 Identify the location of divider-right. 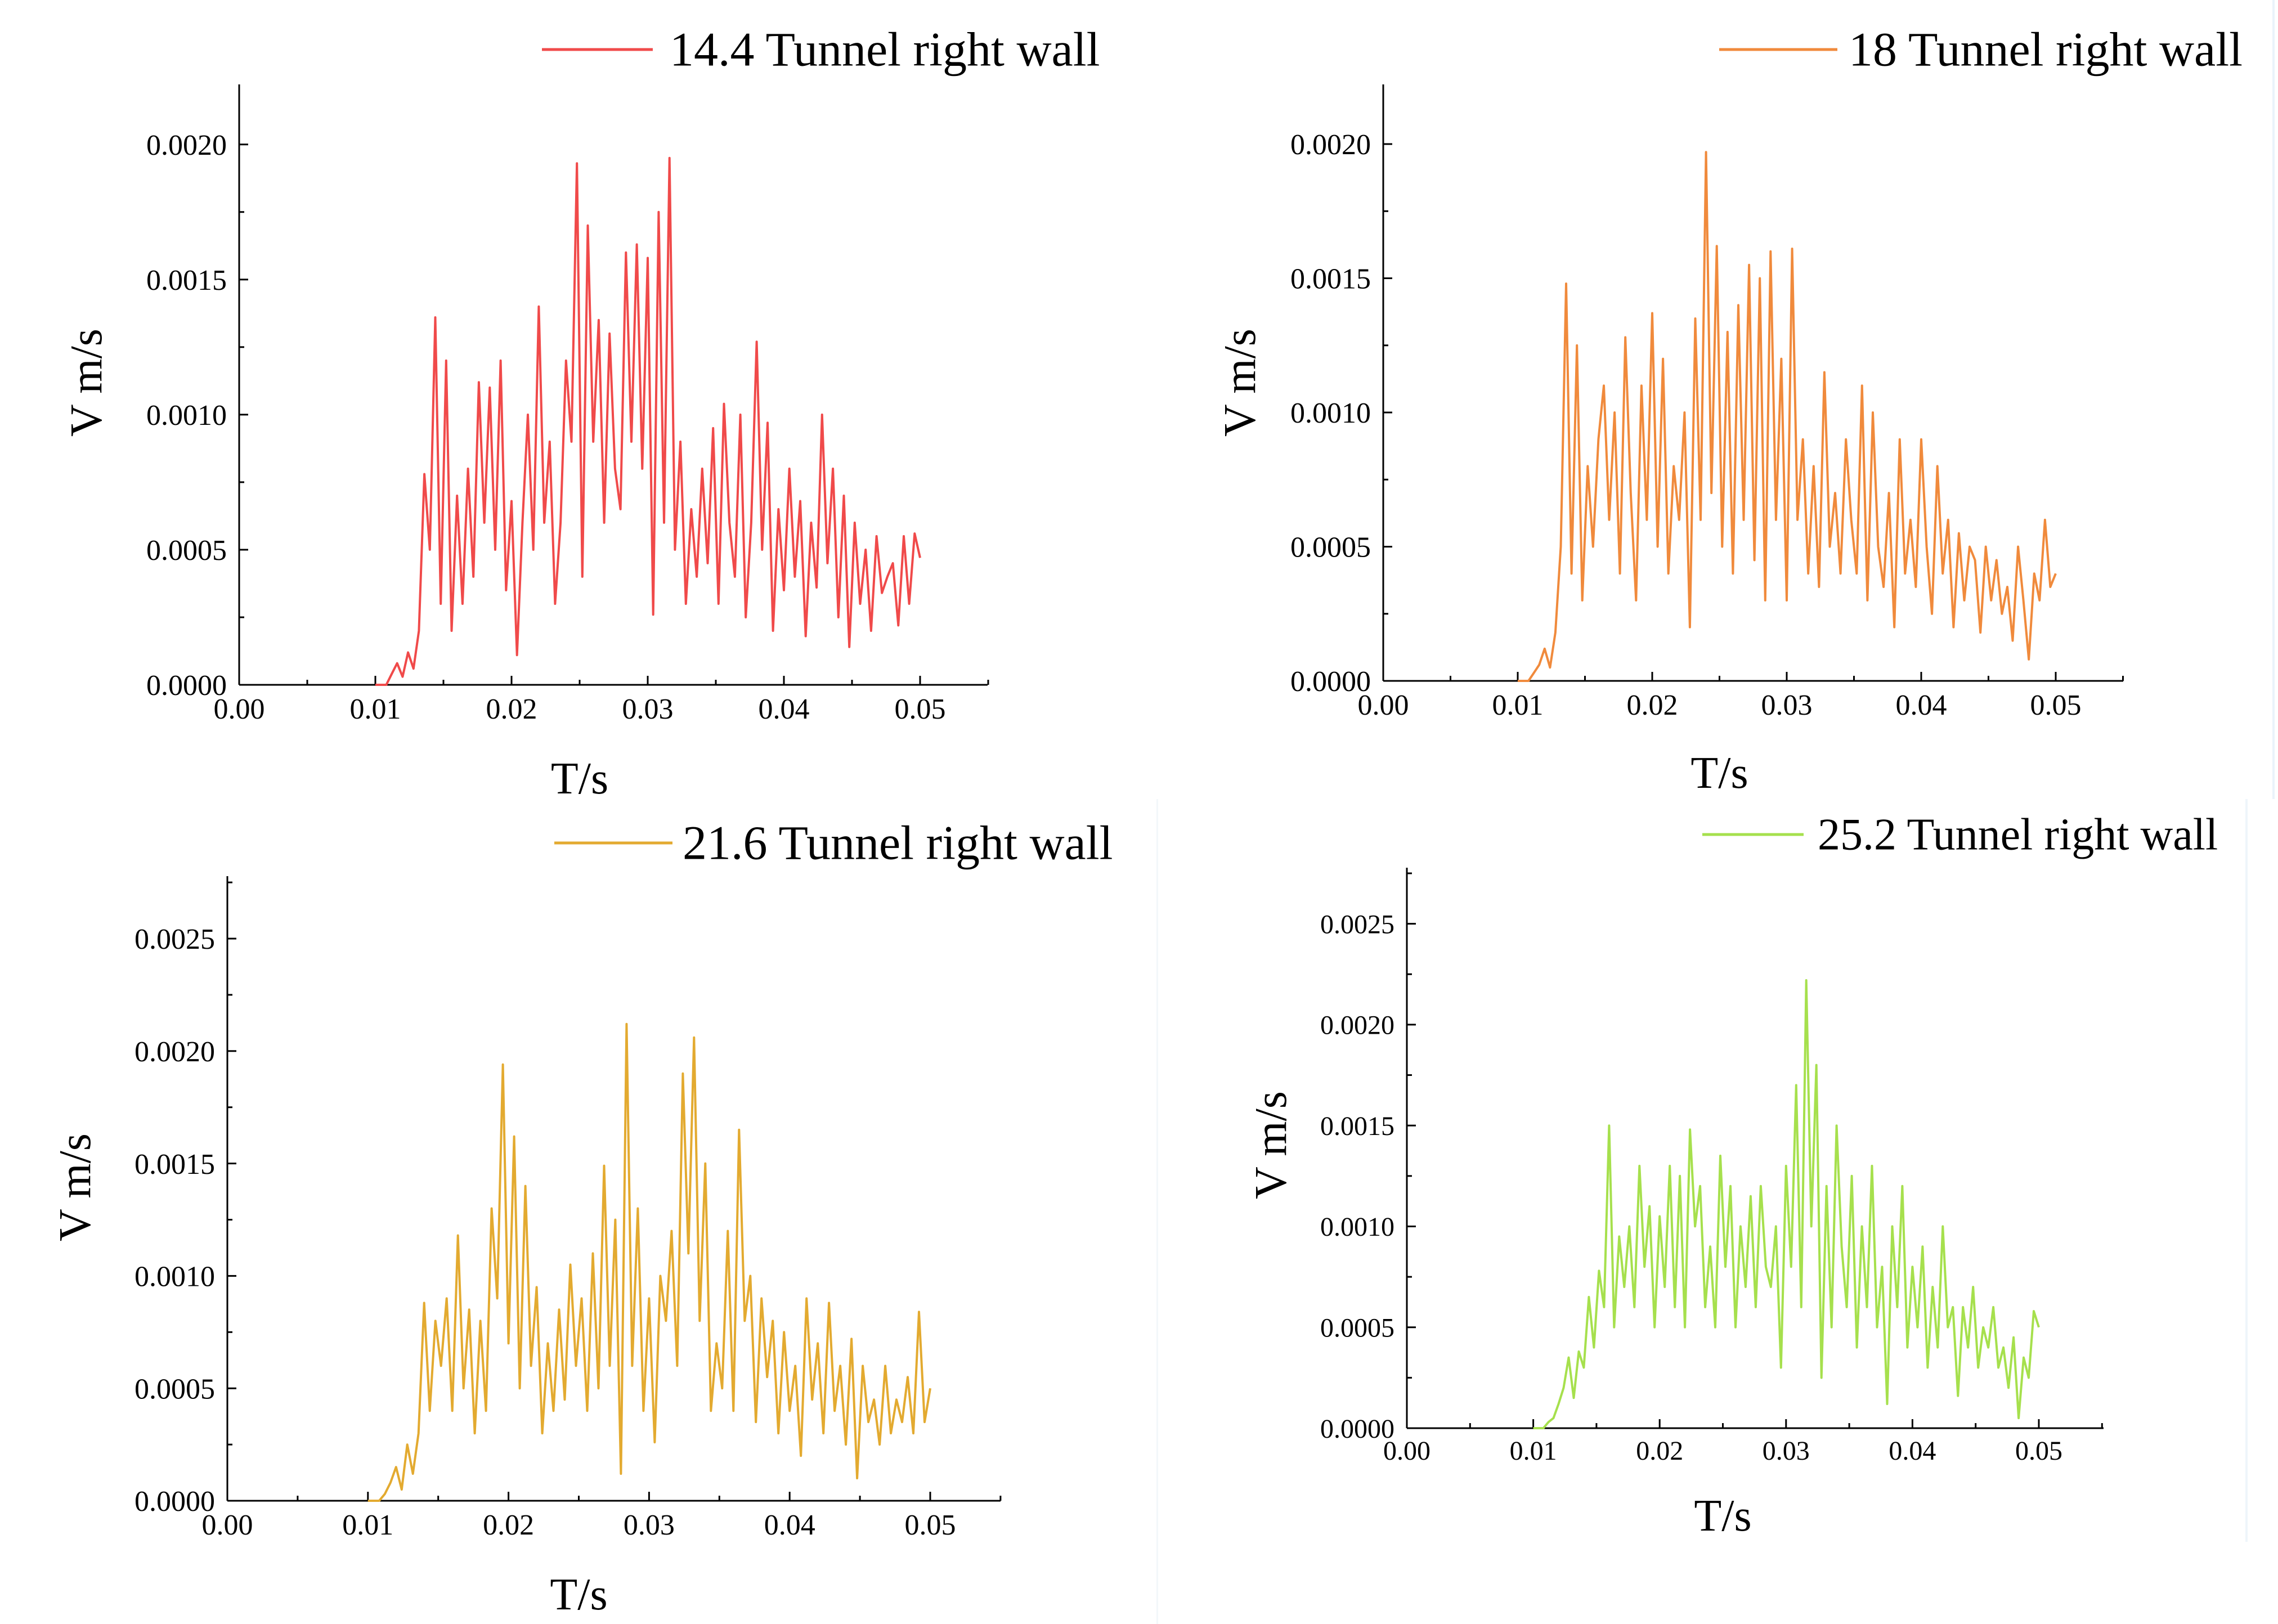
(2273, 399).